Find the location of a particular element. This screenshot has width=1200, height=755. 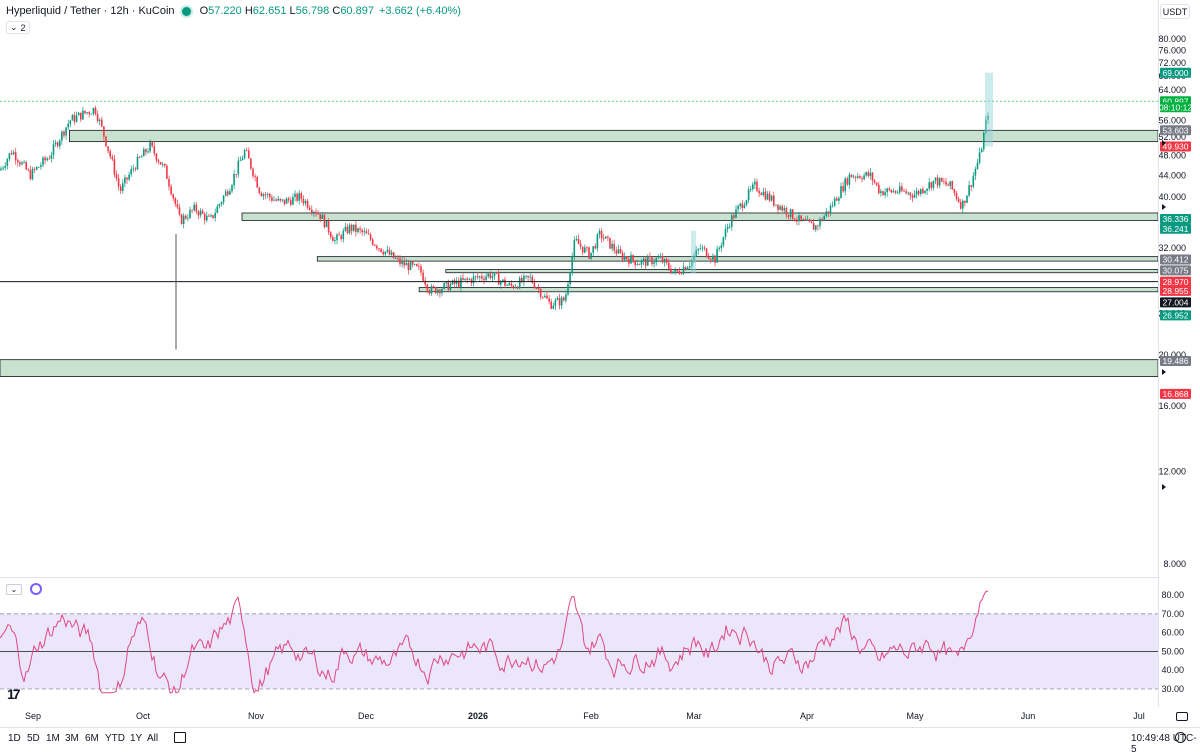

open-value: 57.220 is located at coordinates (225, 11).